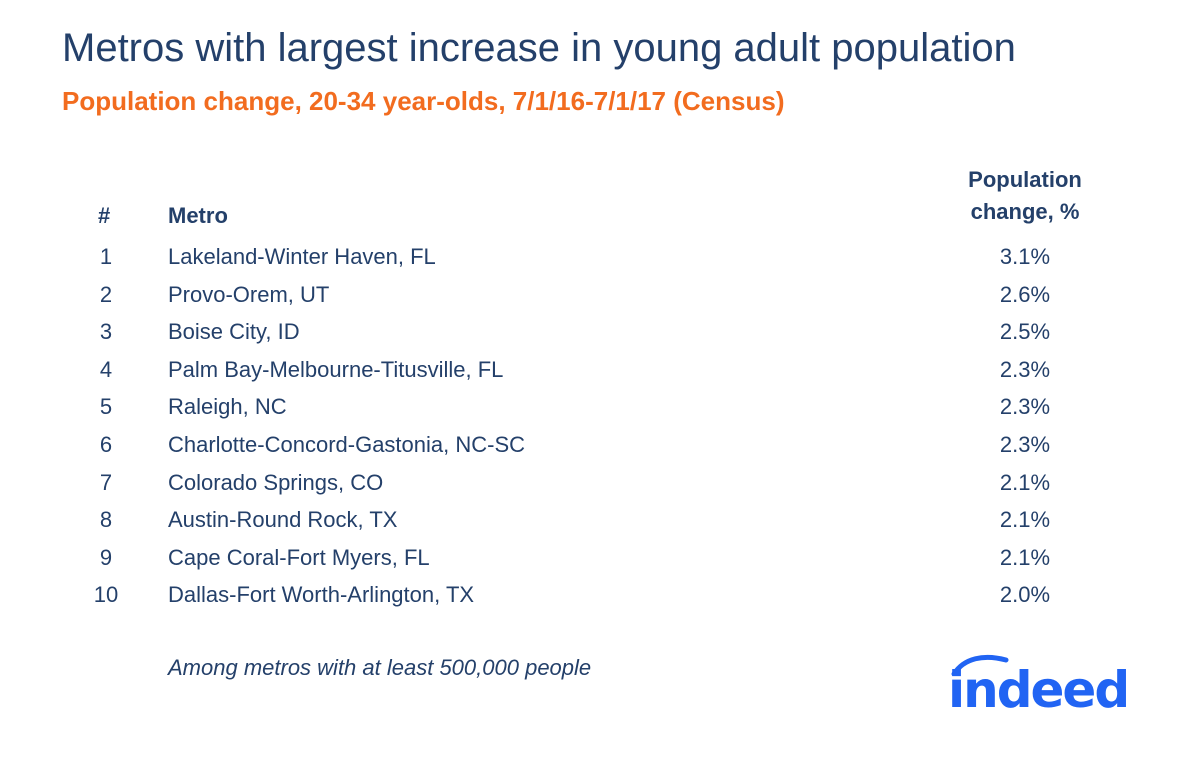 Image resolution: width=1200 pixels, height=768 pixels. I want to click on row-metro: Provo-Orem, UT, so click(249, 294).